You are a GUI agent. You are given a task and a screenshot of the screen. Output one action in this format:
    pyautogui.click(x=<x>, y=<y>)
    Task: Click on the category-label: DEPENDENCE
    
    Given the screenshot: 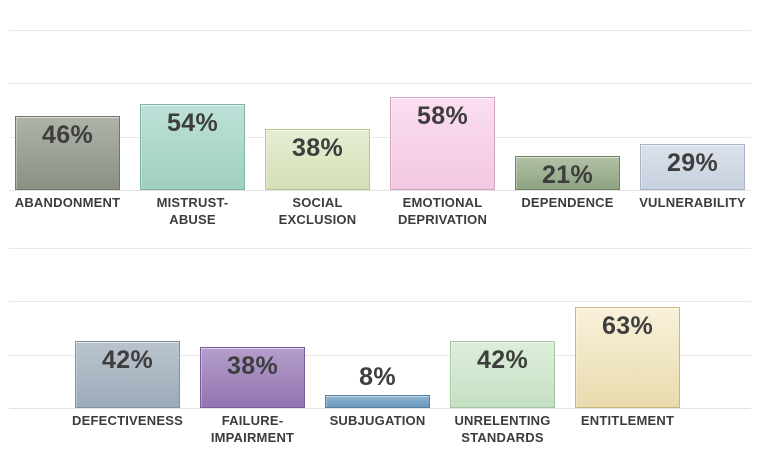 What is the action you would take?
    pyautogui.click(x=567, y=202)
    